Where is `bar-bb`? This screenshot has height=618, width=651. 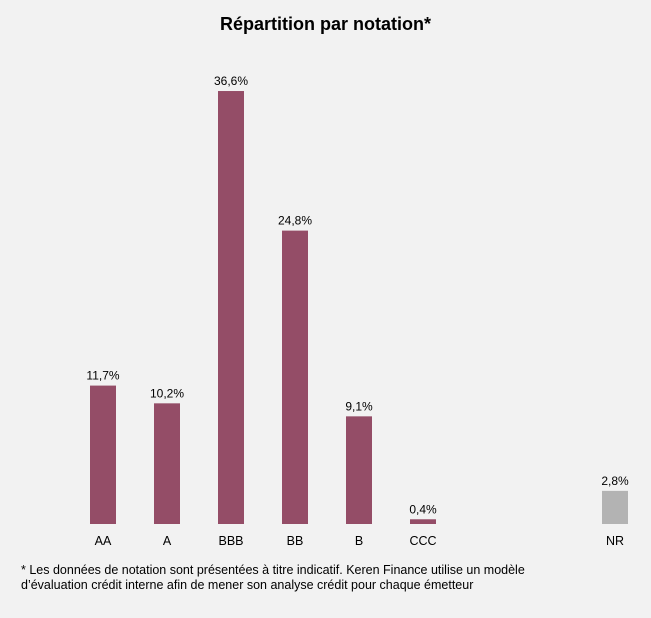
bar-bb is located at coordinates (295, 377).